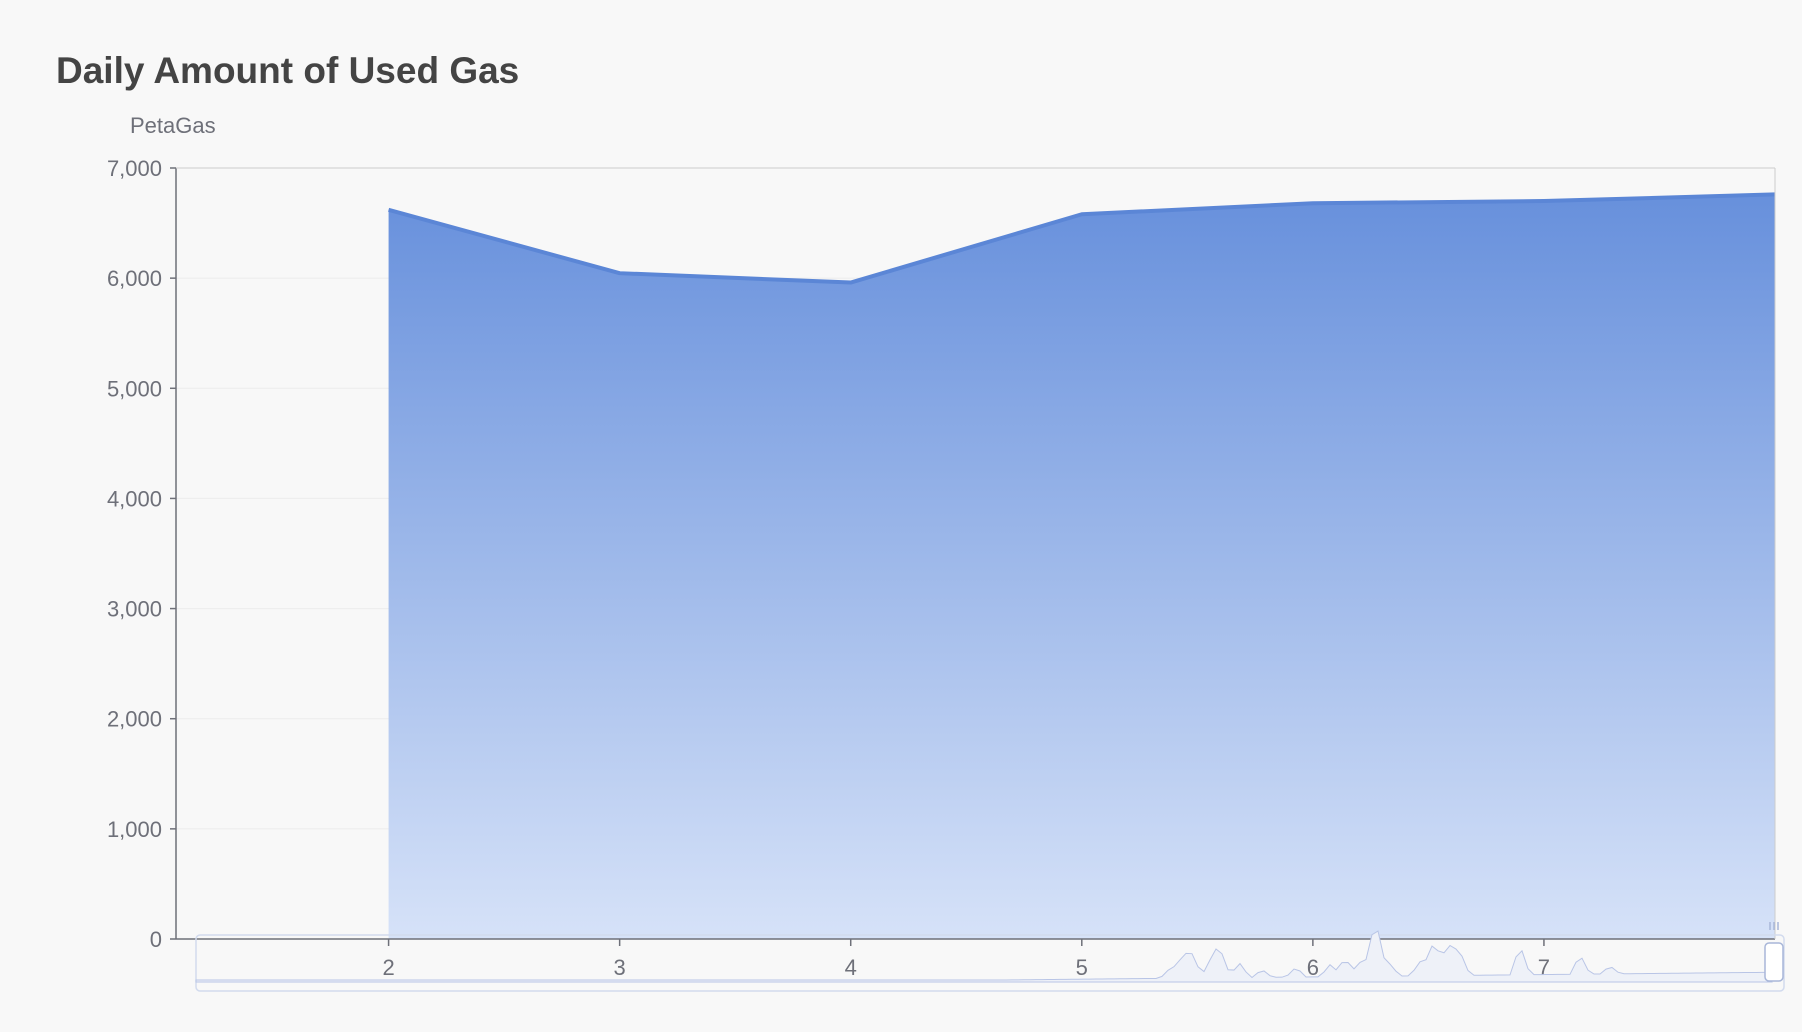 The image size is (1802, 1032). What do you see at coordinates (134, 498) in the screenshot?
I see `y-tick-label: 4,000` at bounding box center [134, 498].